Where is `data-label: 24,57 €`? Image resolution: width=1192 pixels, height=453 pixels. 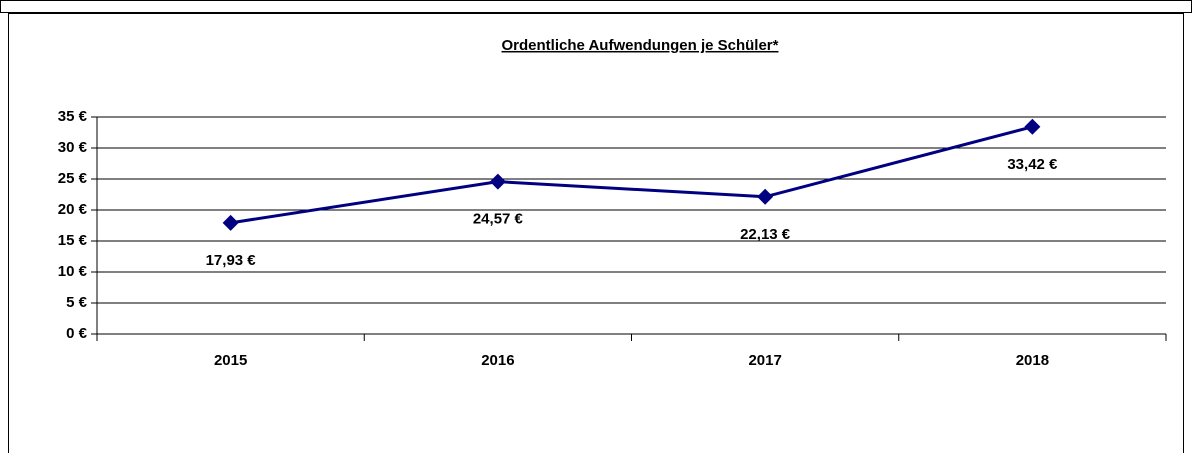 data-label: 24,57 € is located at coordinates (498, 219).